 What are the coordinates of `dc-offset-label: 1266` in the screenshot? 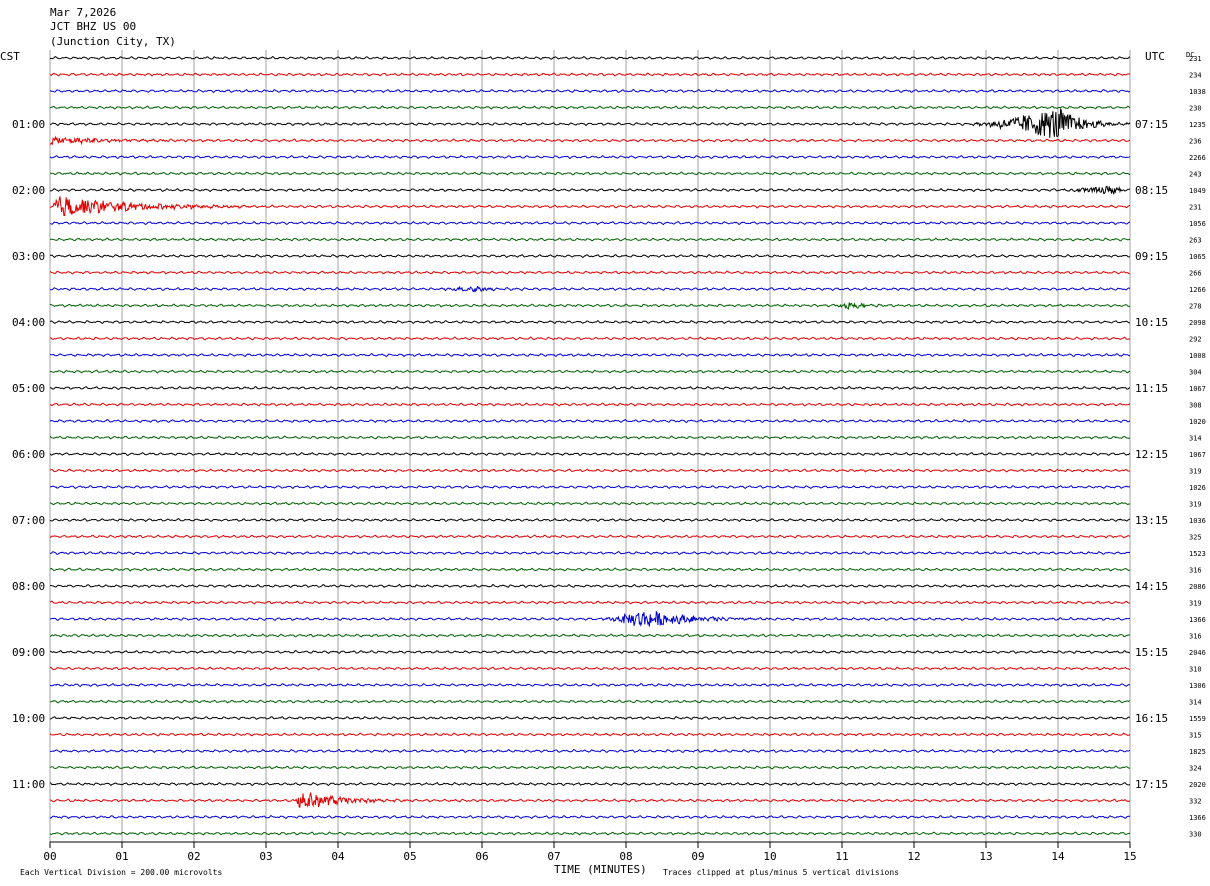 It's located at (1197, 290).